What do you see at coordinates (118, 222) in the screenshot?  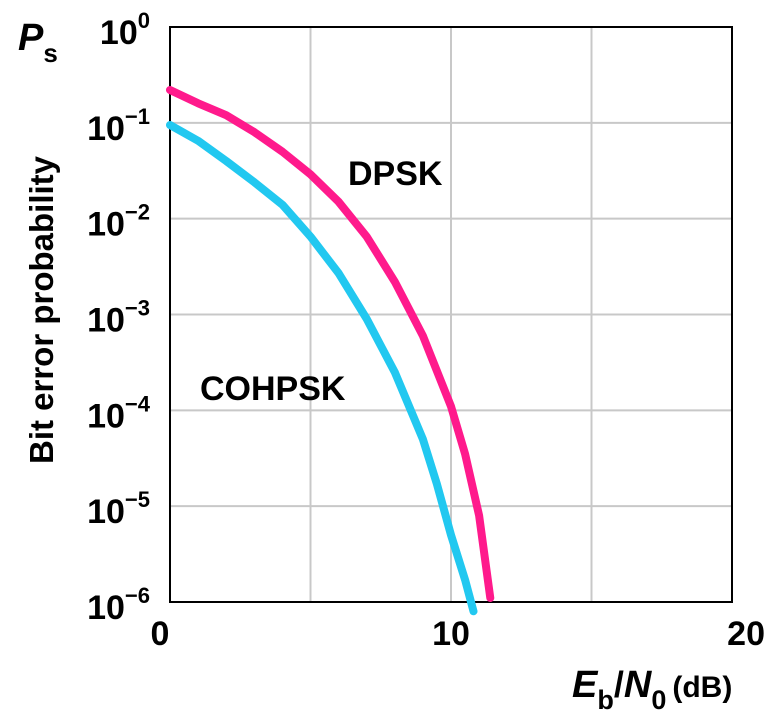 I see `y-tick-label: 10⁻²` at bounding box center [118, 222].